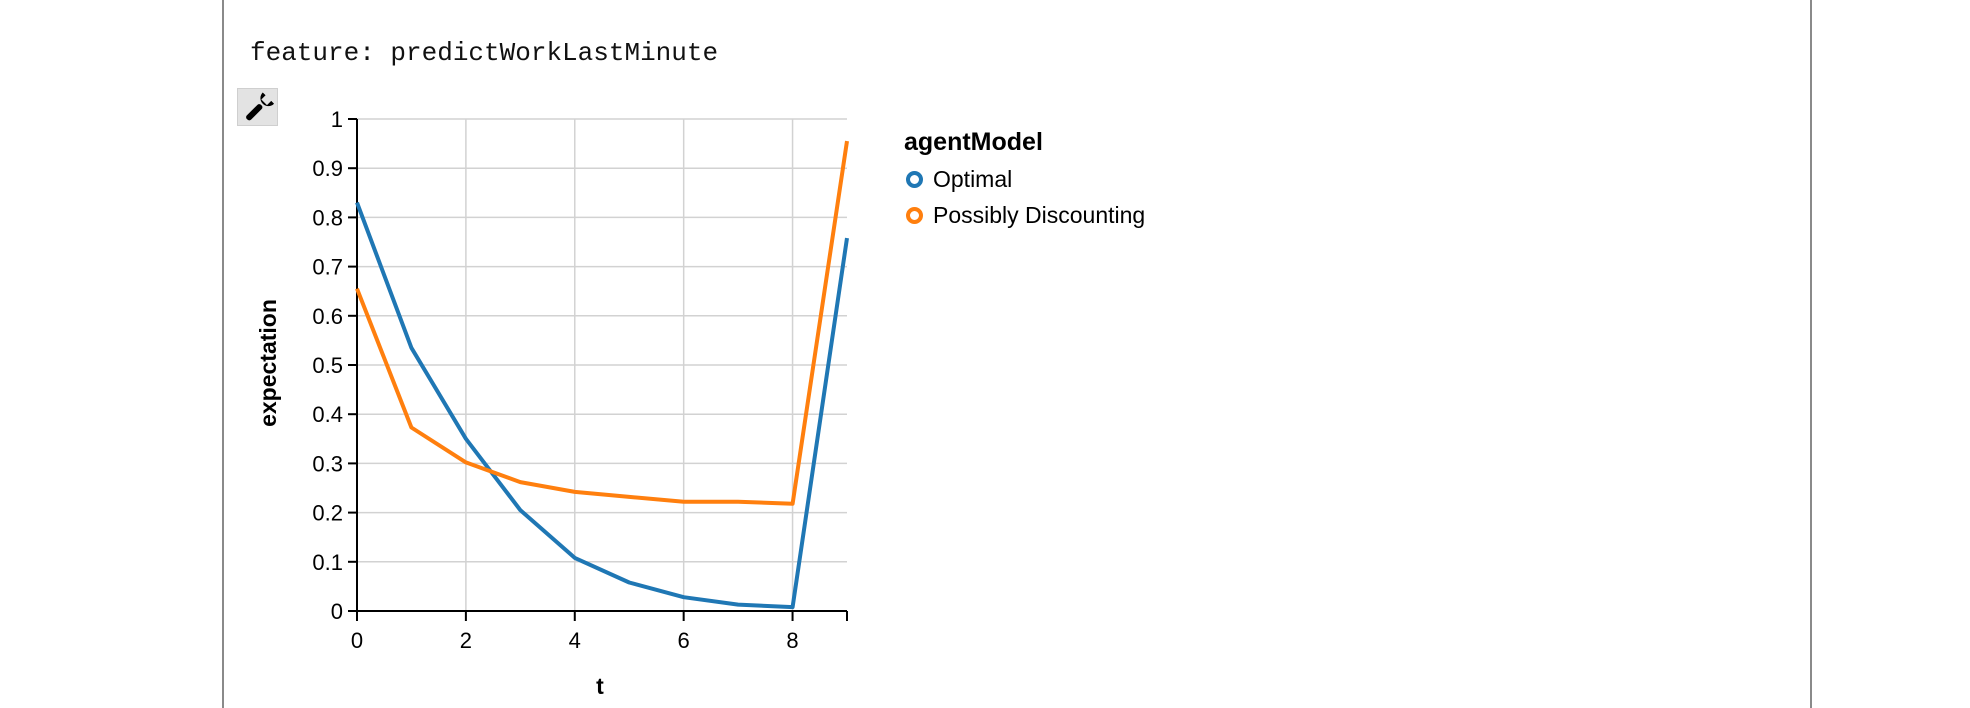 Image resolution: width=1970 pixels, height=708 pixels. Describe the element at coordinates (327, 365) in the screenshot. I see `y-tick-label: 0.5` at that location.